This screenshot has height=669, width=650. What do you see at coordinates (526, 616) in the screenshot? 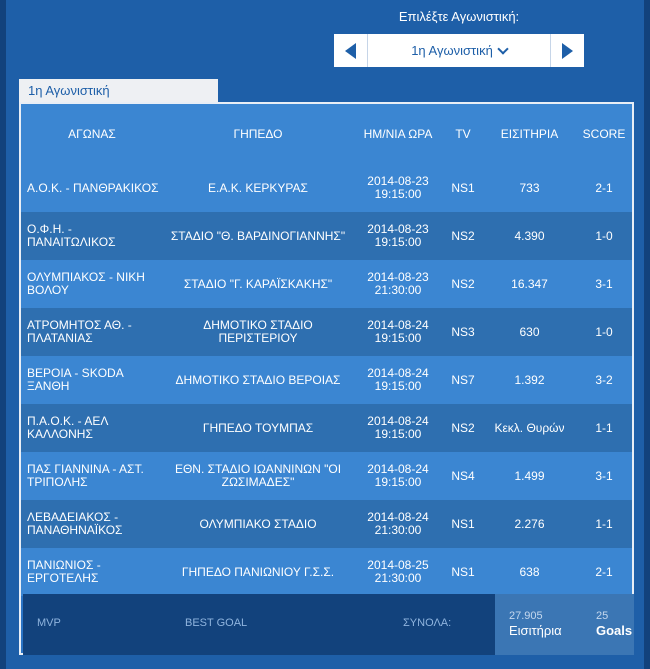
I see `tickets-total-value: 27.905` at bounding box center [526, 616].